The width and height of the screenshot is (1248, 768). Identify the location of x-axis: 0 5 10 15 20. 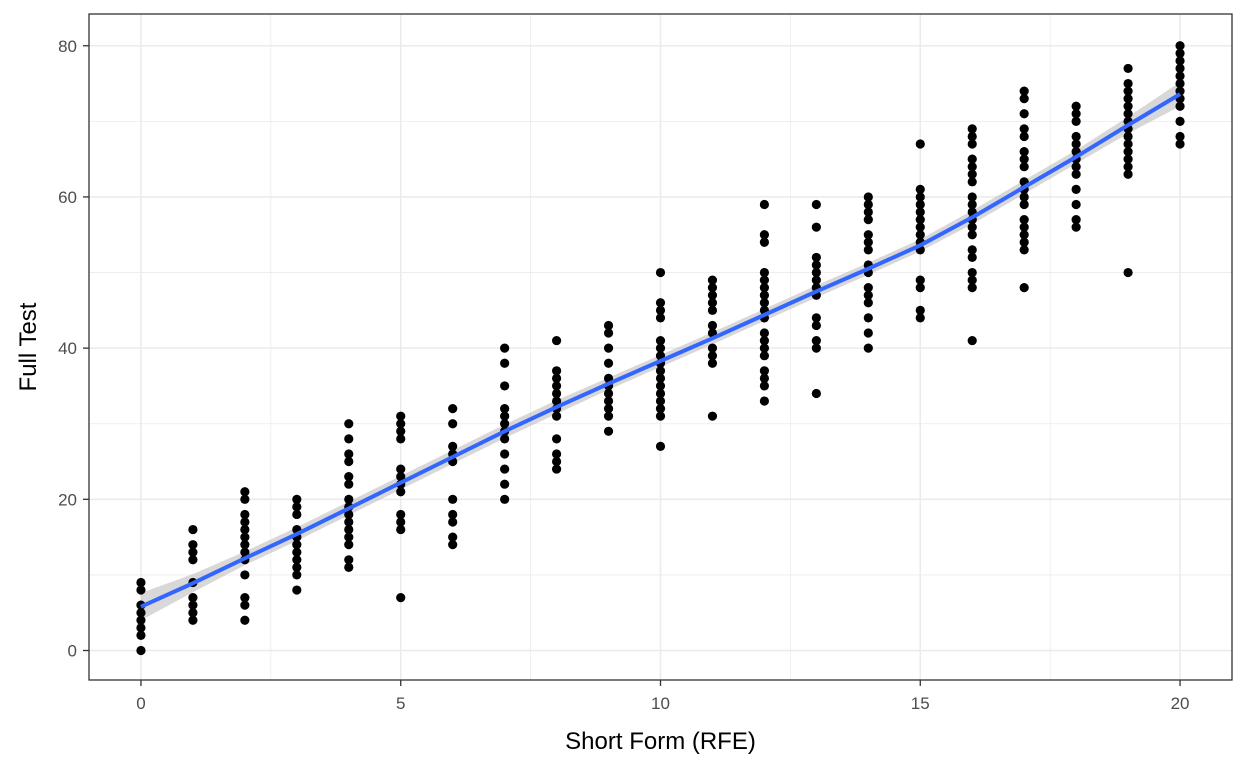
(663, 696).